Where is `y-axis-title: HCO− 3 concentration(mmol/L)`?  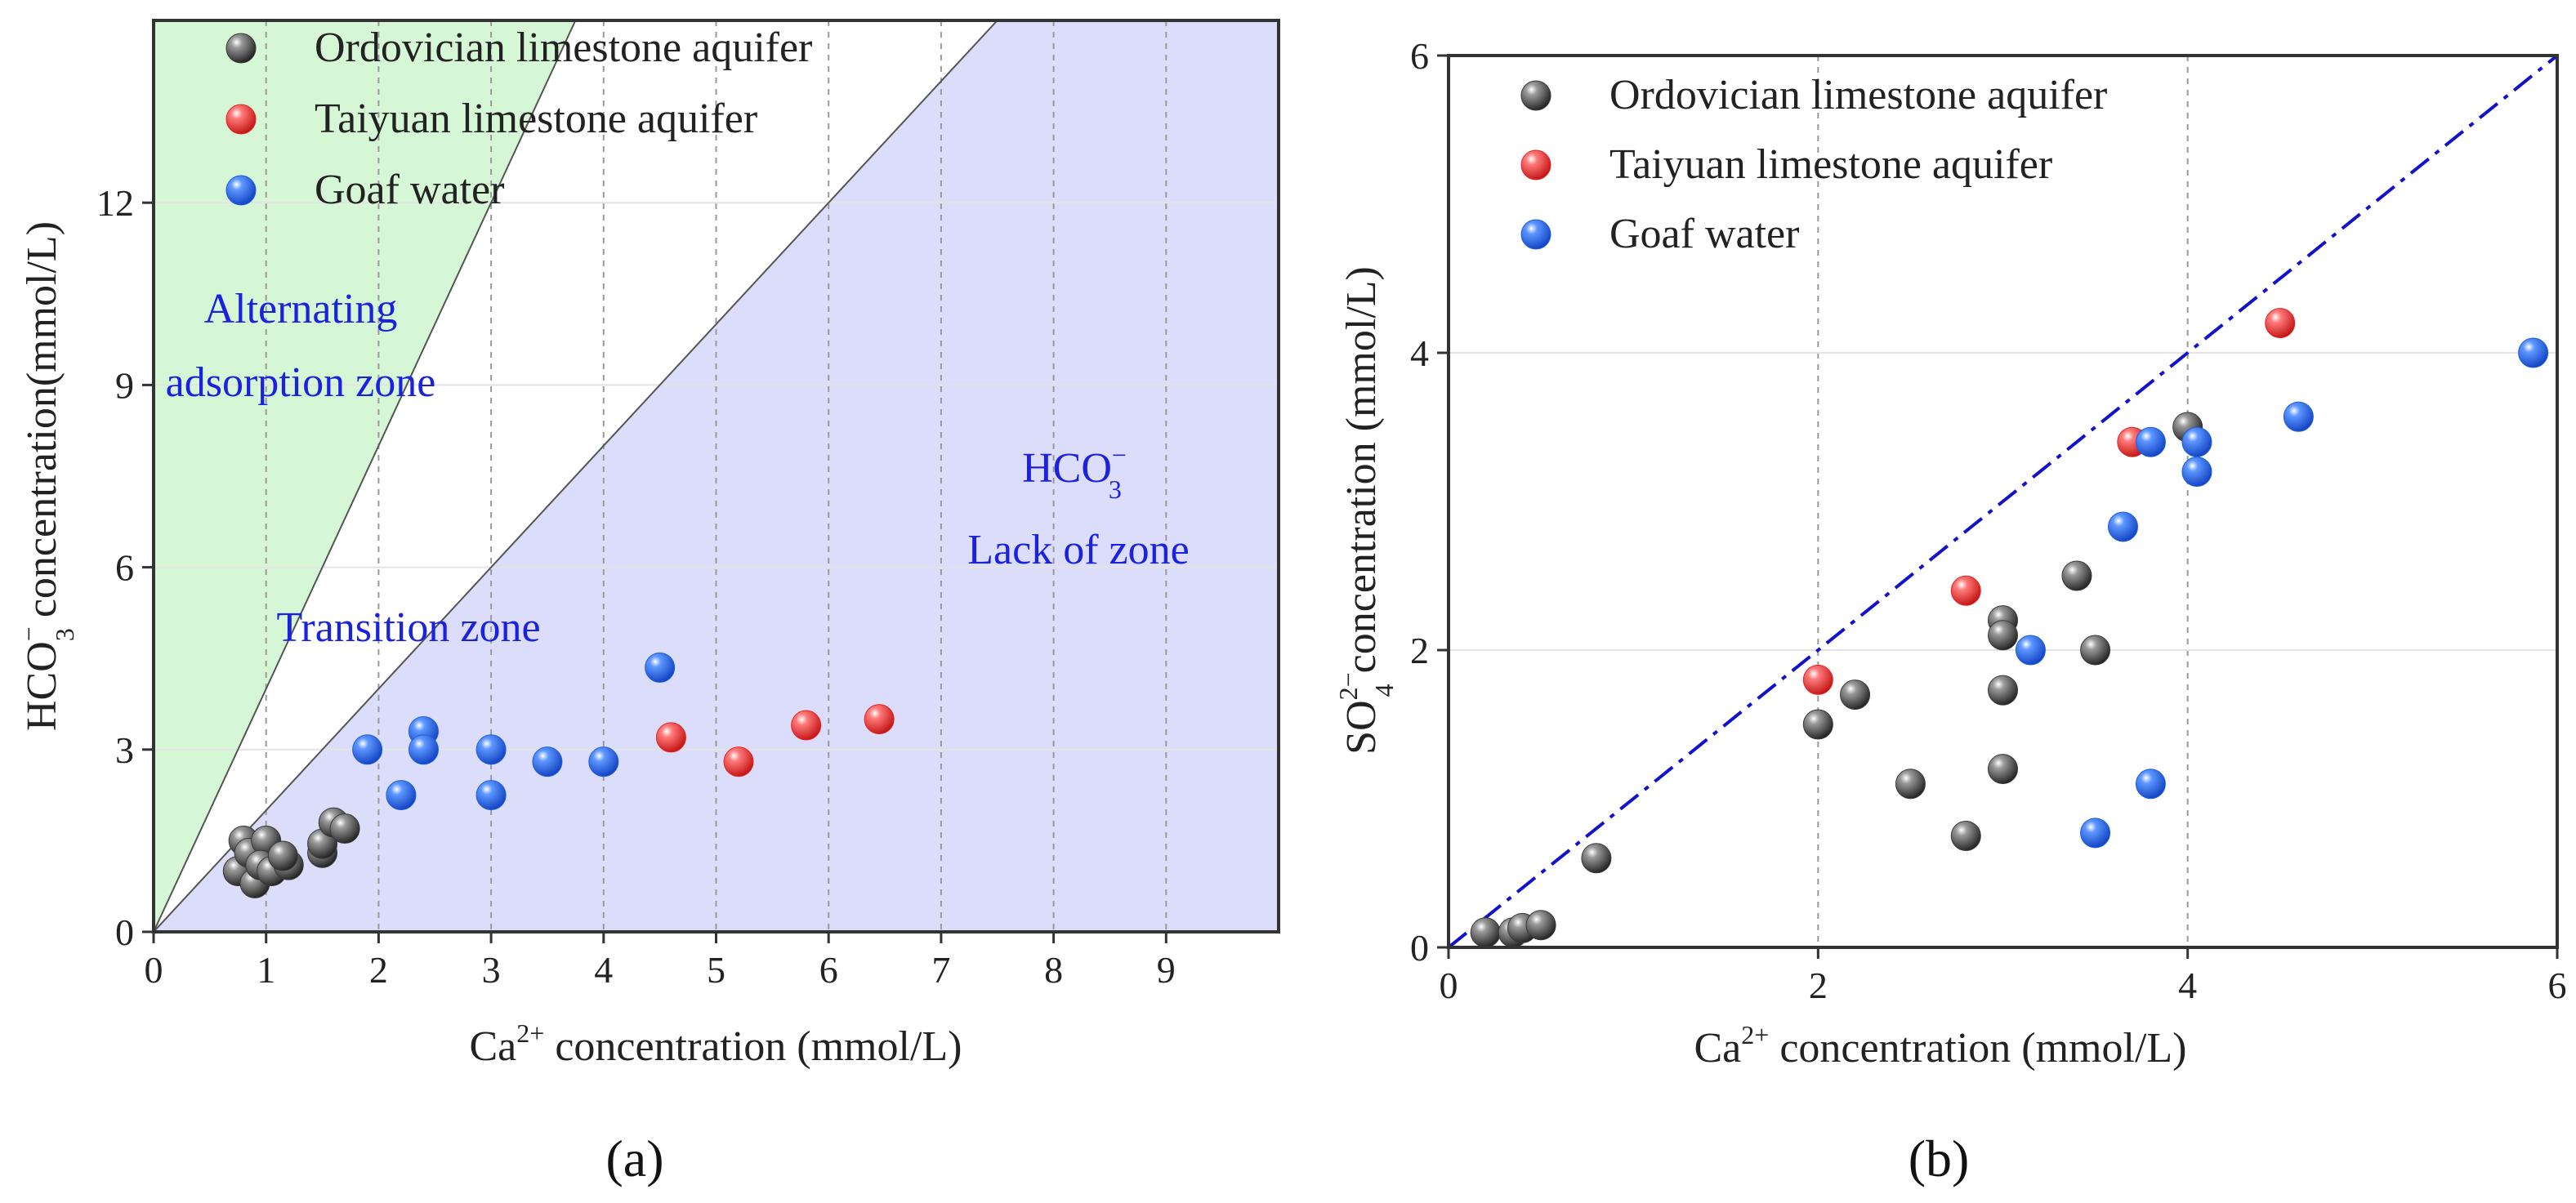
y-axis-title: HCO− 3 concentration(mmol/L) is located at coordinates (47, 476).